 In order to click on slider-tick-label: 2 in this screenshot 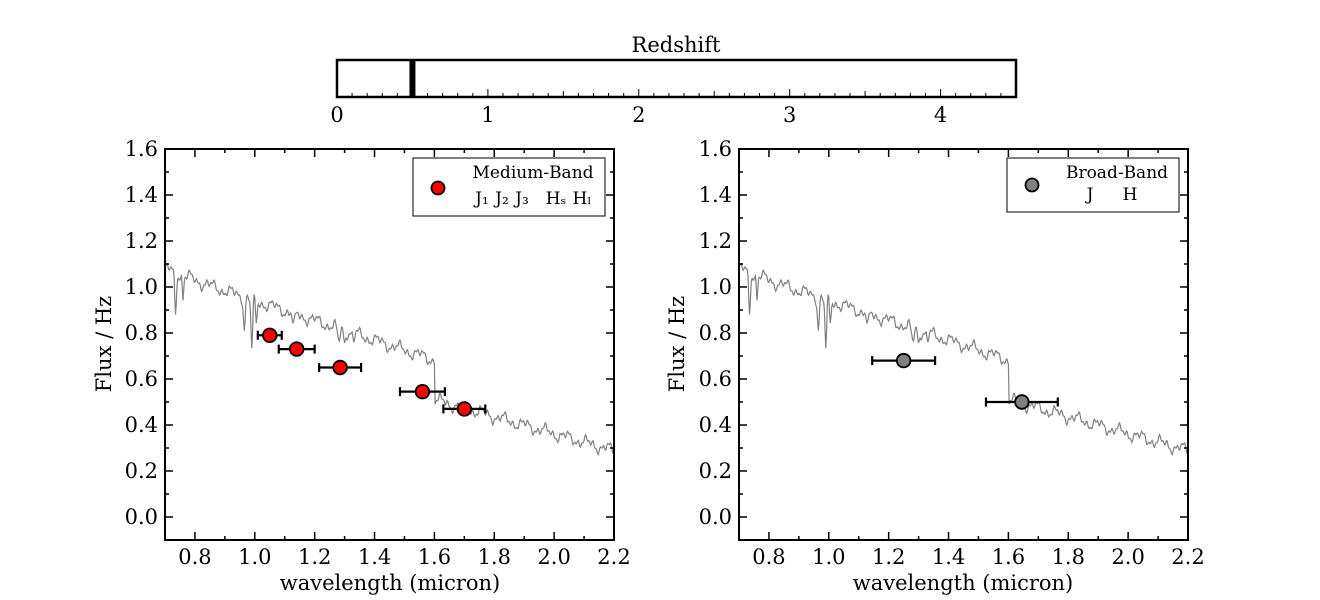, I will do `click(638, 115)`.